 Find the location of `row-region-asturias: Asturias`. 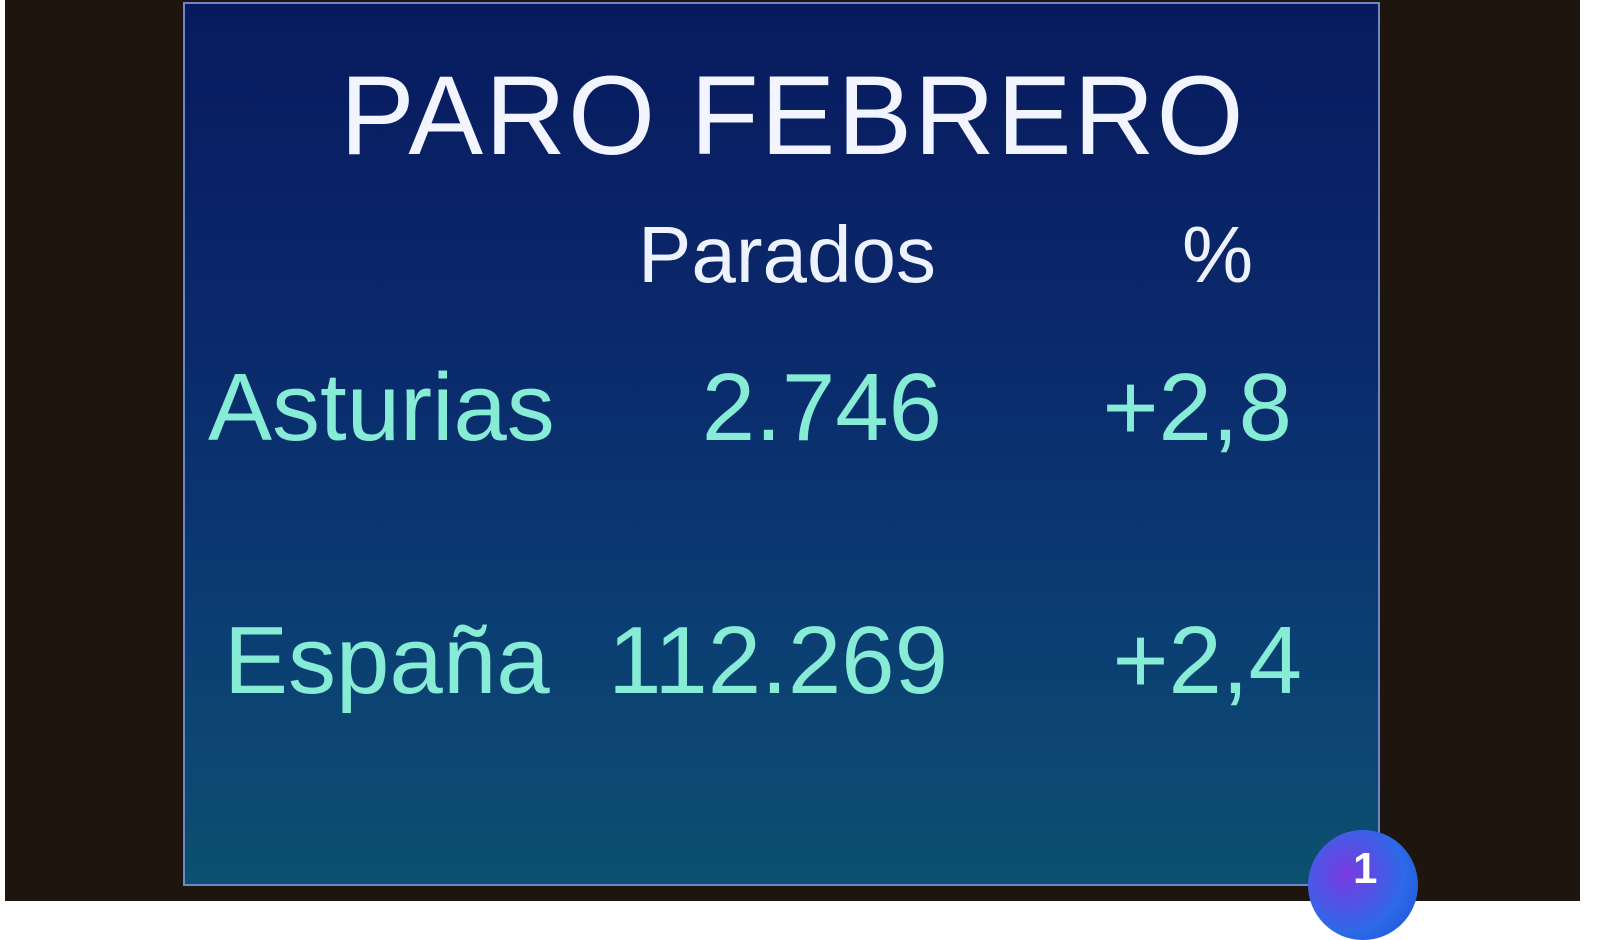

row-region-asturias: Asturias is located at coordinates (381, 407).